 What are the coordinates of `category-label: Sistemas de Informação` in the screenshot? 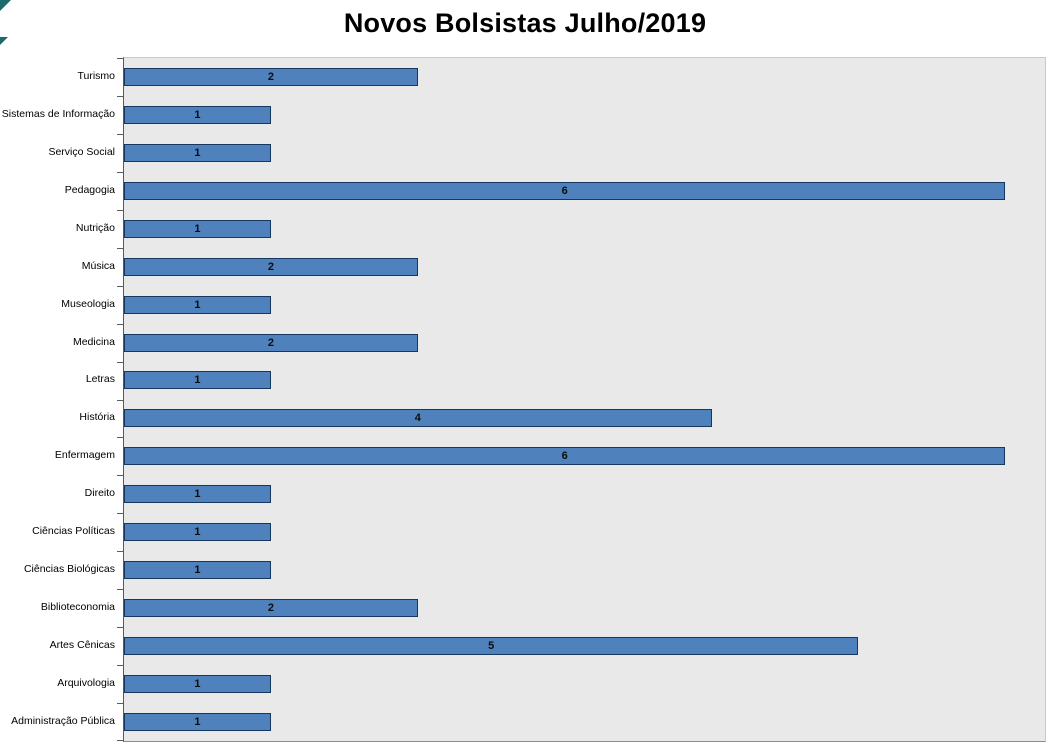 It's located at (58, 113).